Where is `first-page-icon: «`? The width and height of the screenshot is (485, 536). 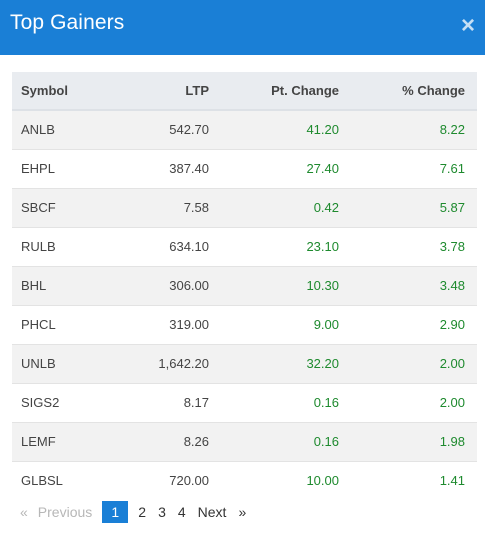
first-page-icon: « is located at coordinates (24, 512).